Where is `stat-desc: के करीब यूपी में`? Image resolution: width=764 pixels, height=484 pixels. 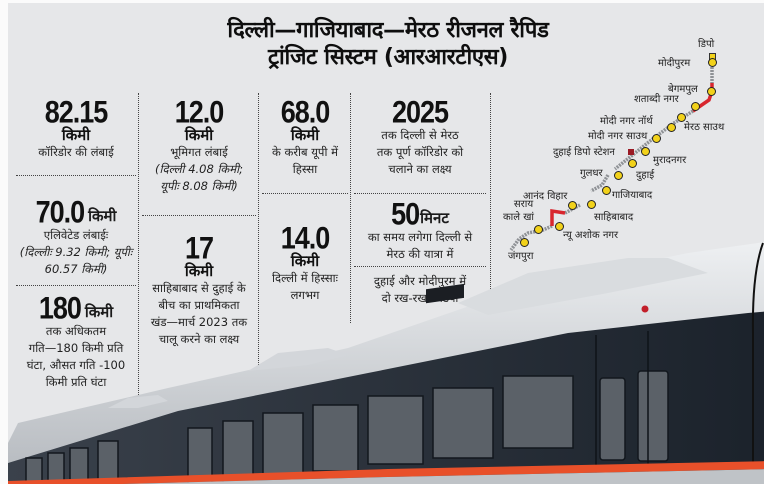
stat-desc: के करीब यूपी में is located at coordinates (305, 152).